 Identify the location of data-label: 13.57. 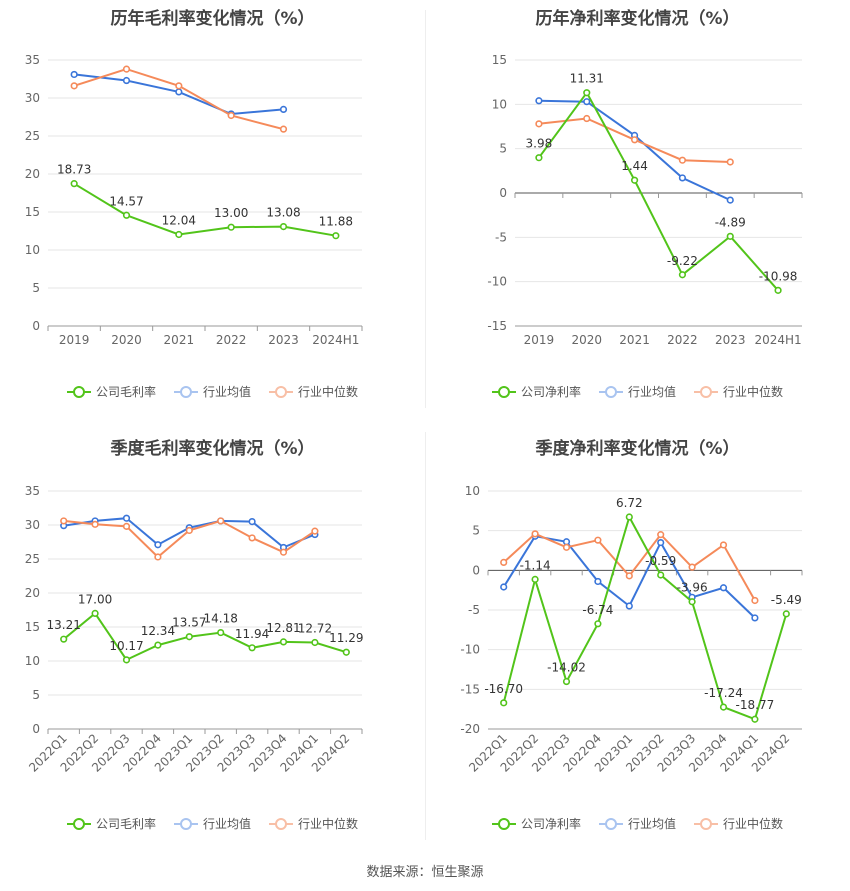
(189, 623).